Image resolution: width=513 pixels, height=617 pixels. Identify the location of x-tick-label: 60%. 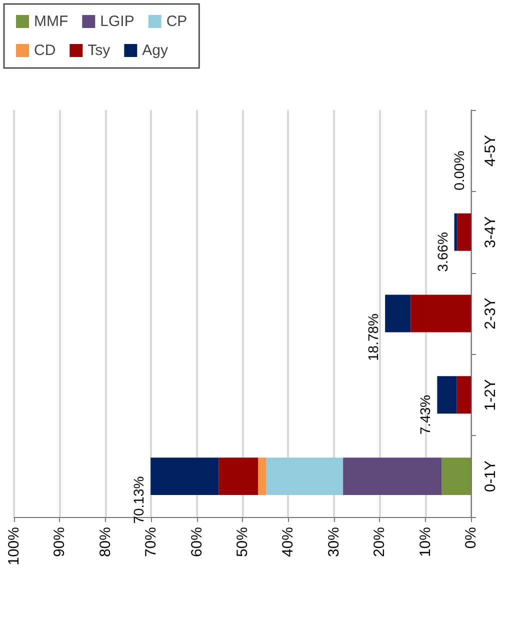
(197, 542).